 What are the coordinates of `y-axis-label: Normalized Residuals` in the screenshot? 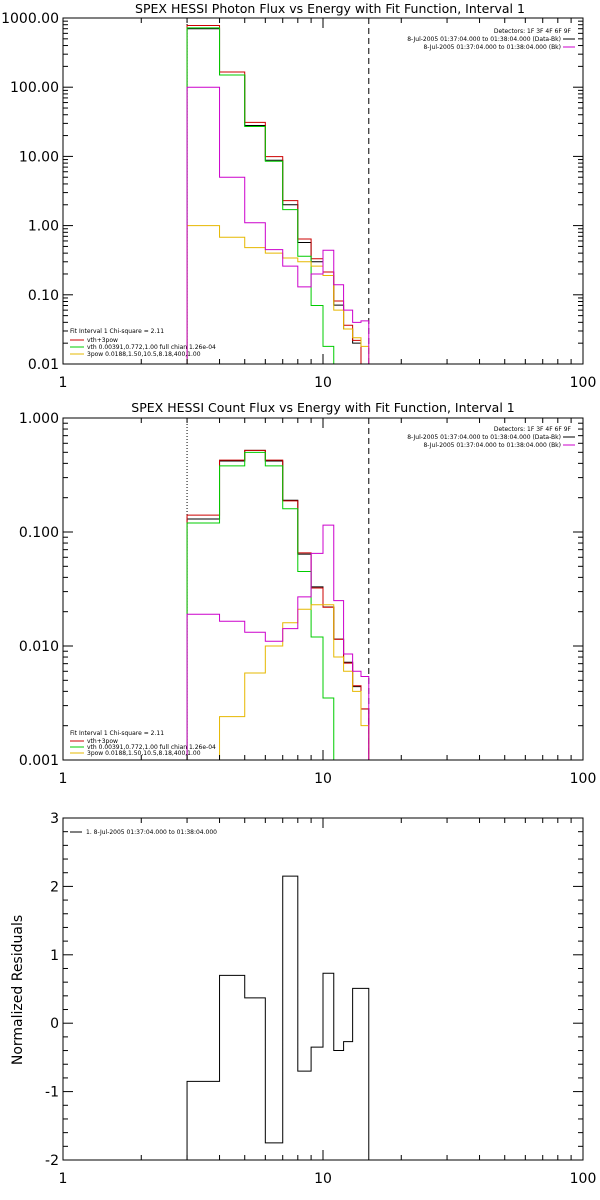 It's located at (18, 990).